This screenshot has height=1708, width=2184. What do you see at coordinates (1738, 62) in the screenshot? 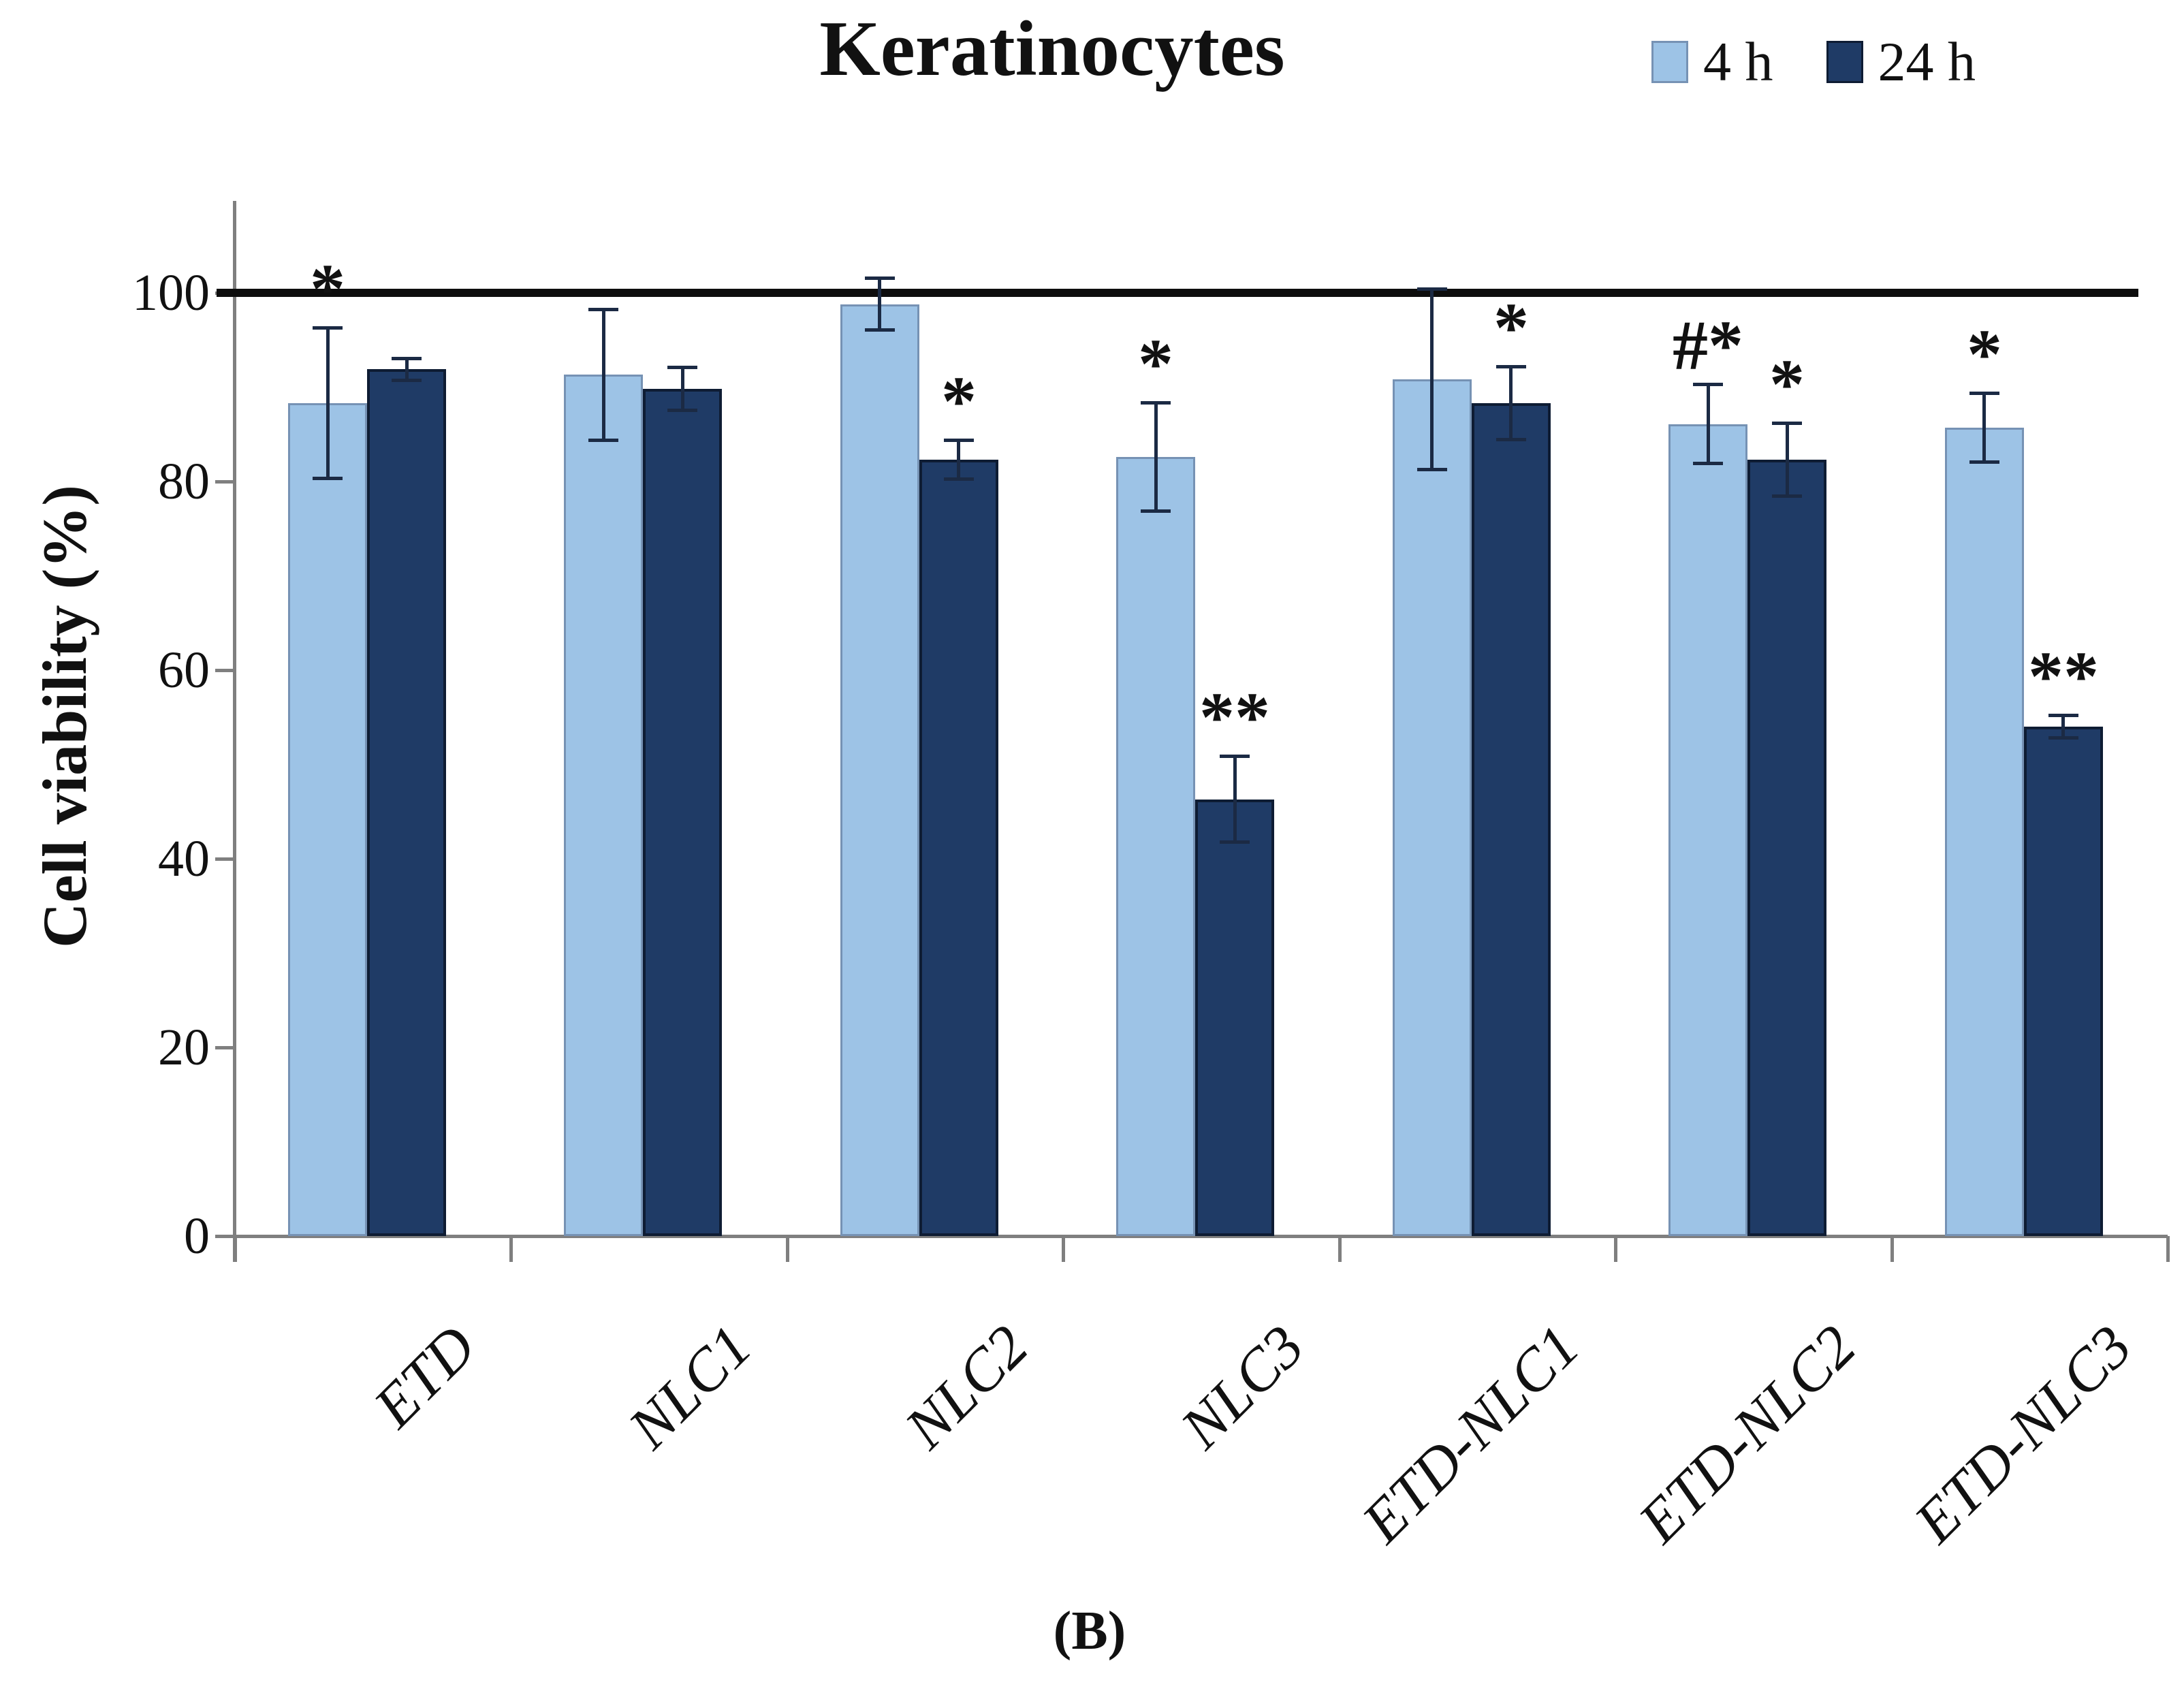
I see `legend-label-4h: 4 h` at bounding box center [1738, 62].